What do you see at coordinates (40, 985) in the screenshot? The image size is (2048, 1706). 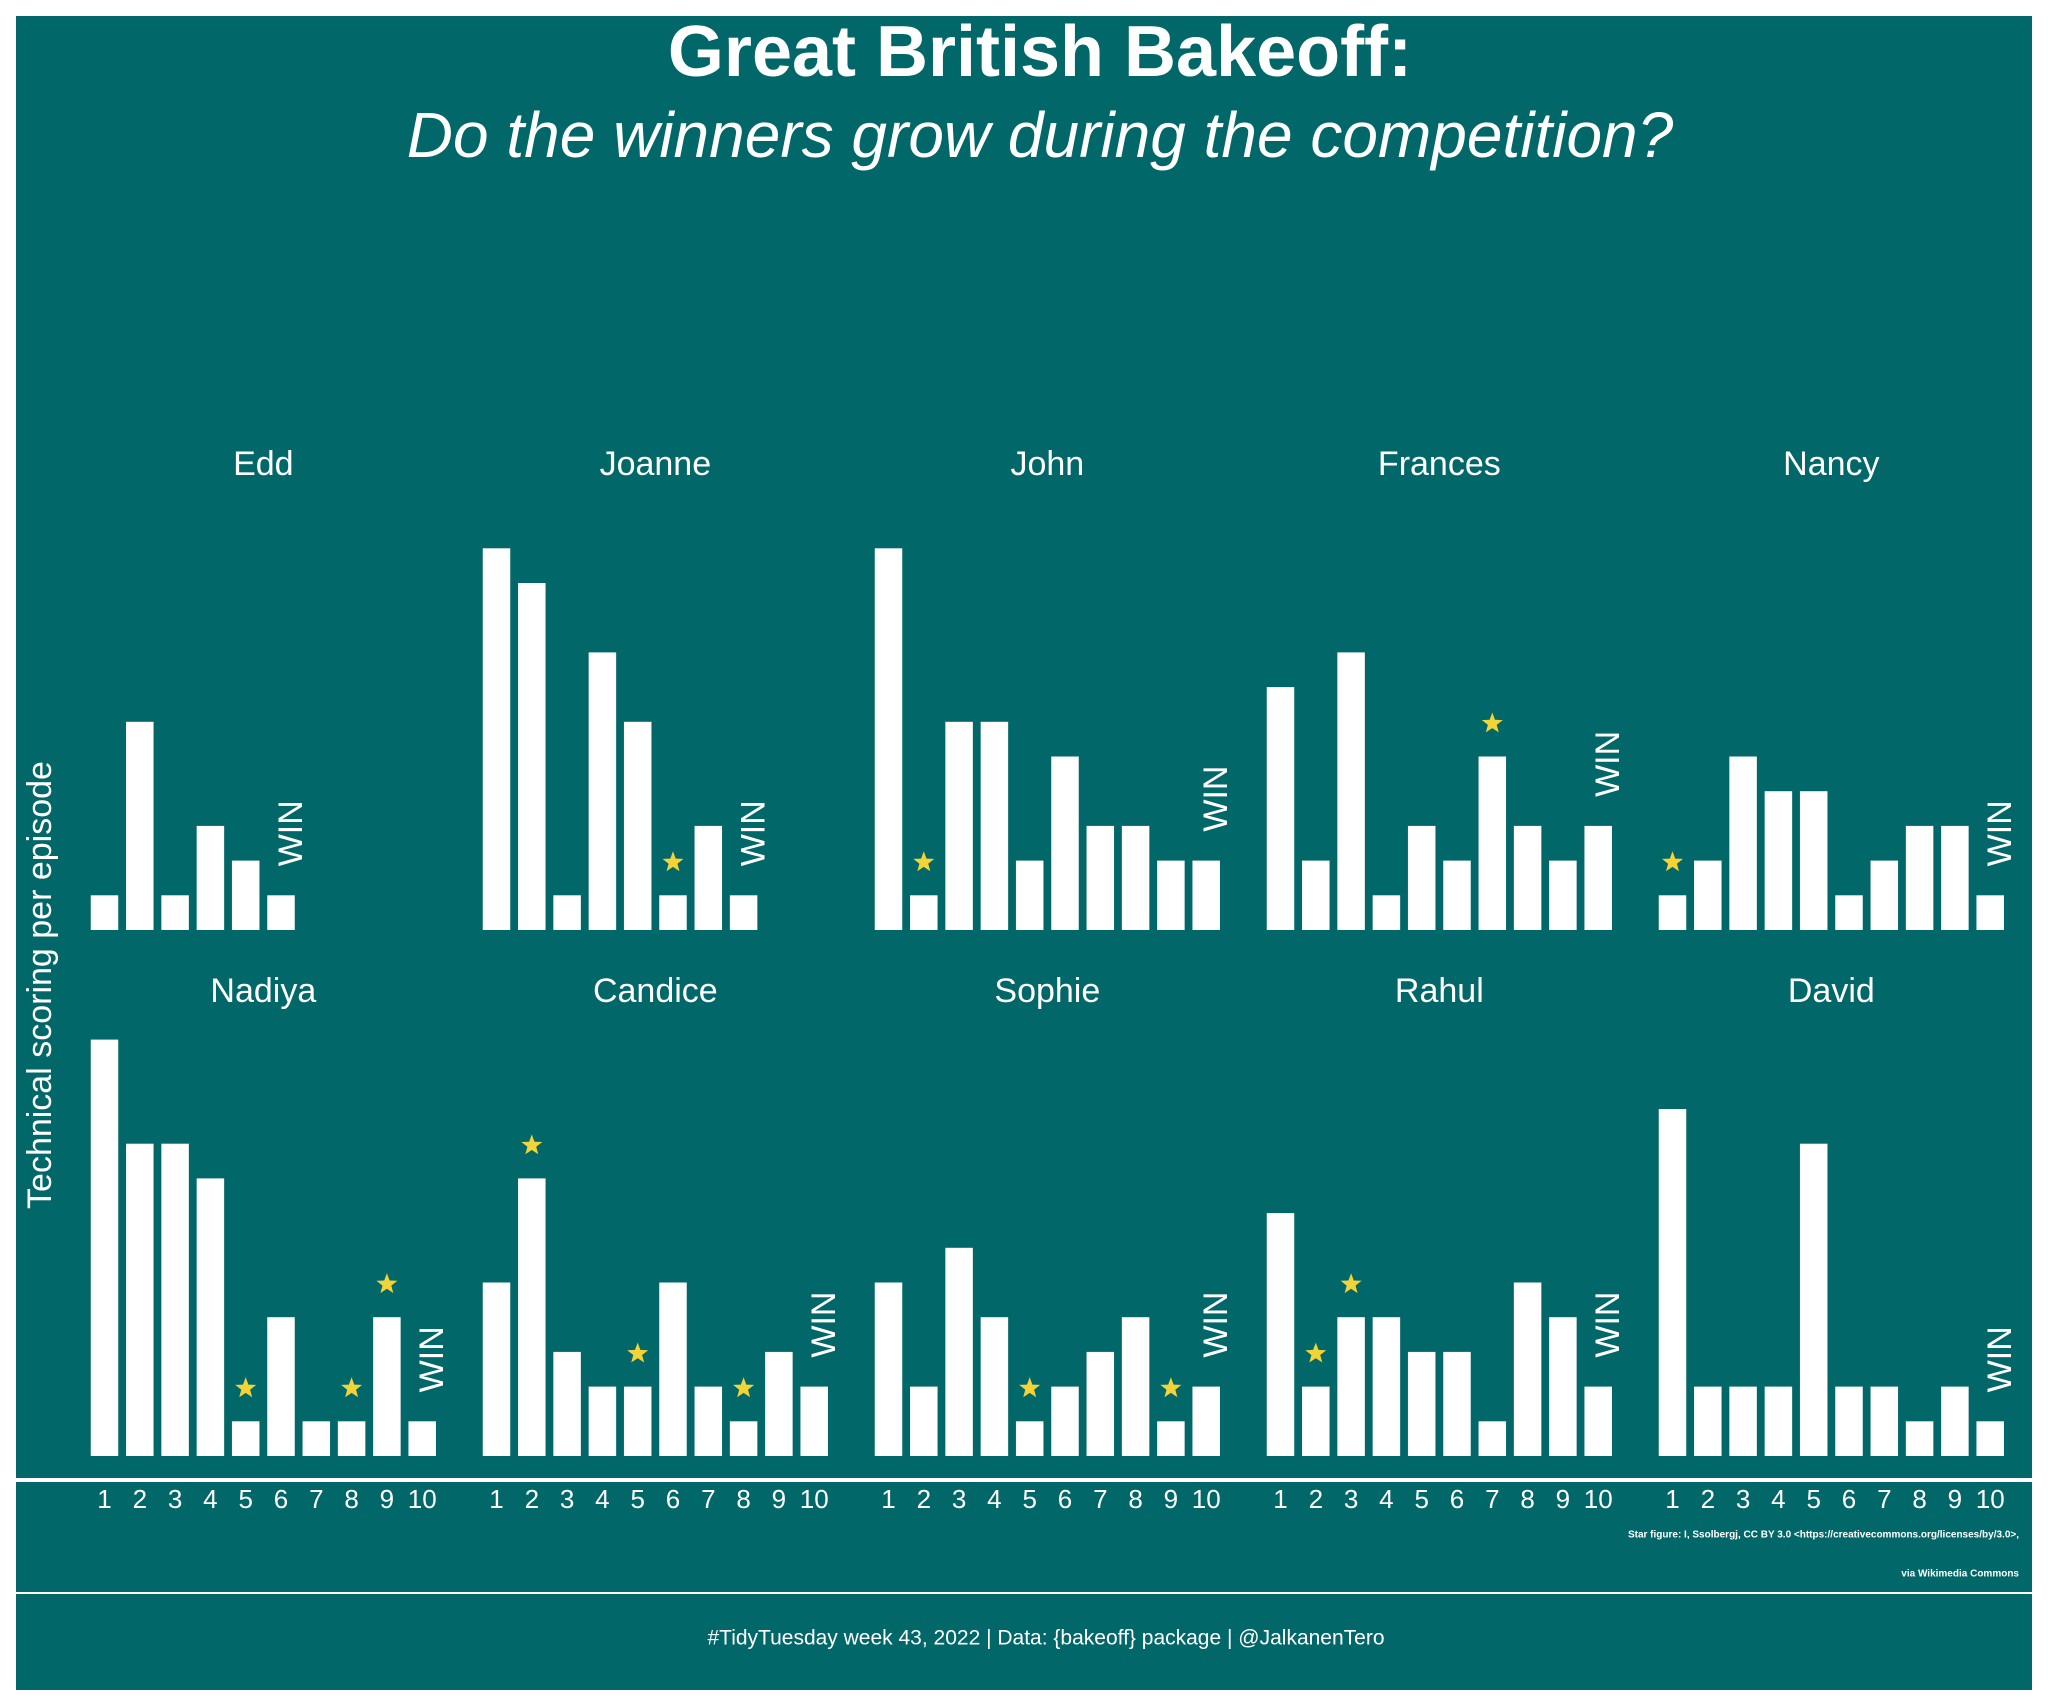 I see `y-axis-label: Technical scoring per episode` at bounding box center [40, 985].